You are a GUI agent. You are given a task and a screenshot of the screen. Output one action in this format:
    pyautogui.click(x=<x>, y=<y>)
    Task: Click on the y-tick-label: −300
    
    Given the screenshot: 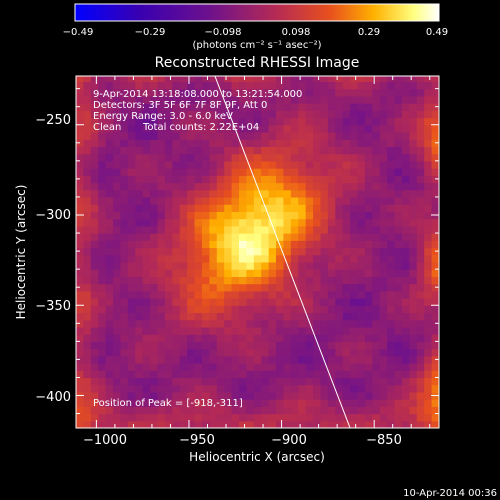 What is the action you would take?
    pyautogui.click(x=53, y=215)
    